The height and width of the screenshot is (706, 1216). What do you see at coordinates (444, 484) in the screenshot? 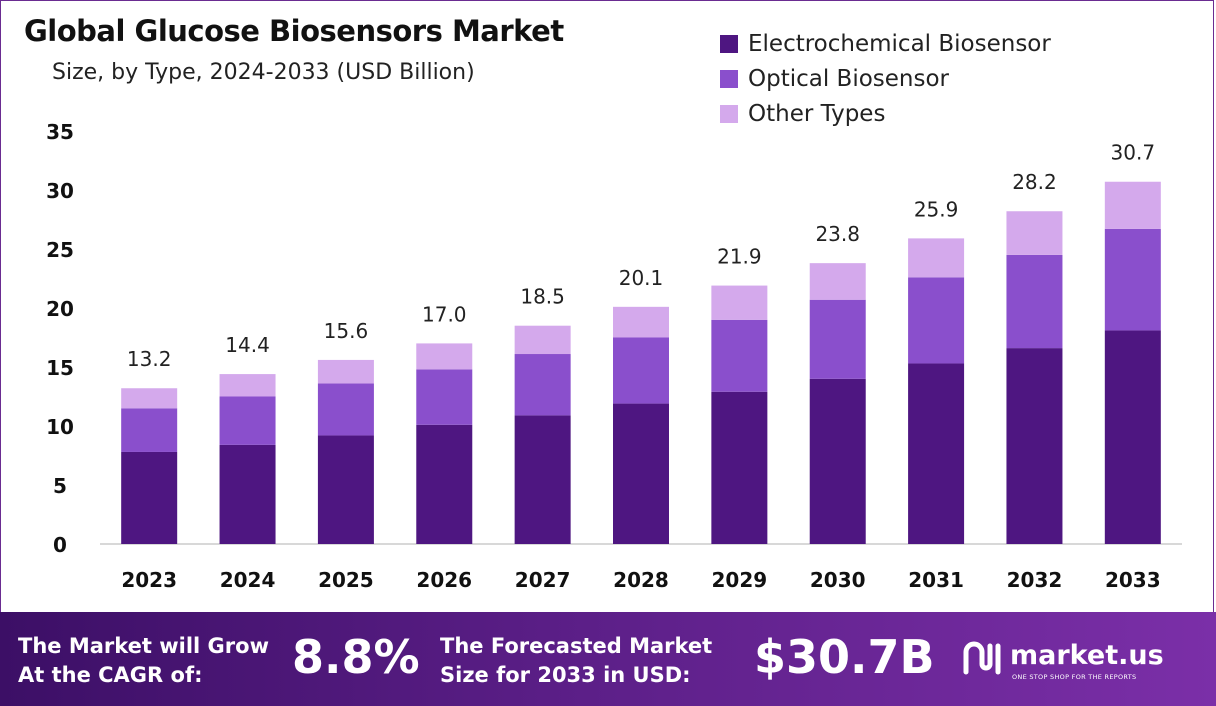
I see `bar-segment-electrochemical-2026` at bounding box center [444, 484].